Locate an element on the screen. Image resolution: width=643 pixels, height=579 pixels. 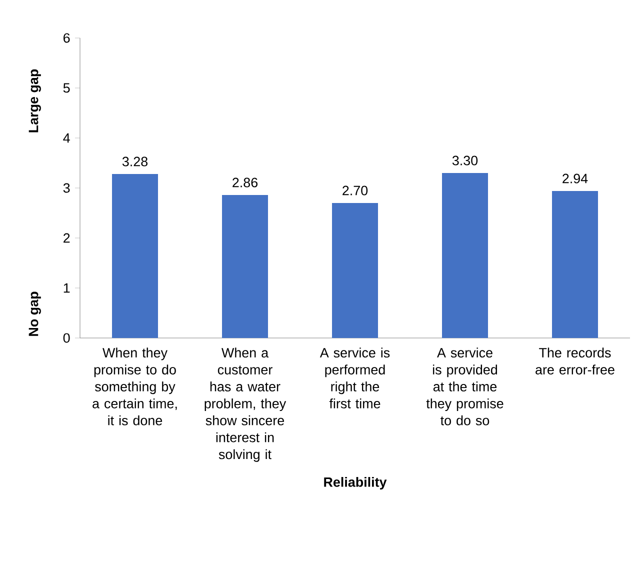
data-label: 2.70 is located at coordinates (355, 191).